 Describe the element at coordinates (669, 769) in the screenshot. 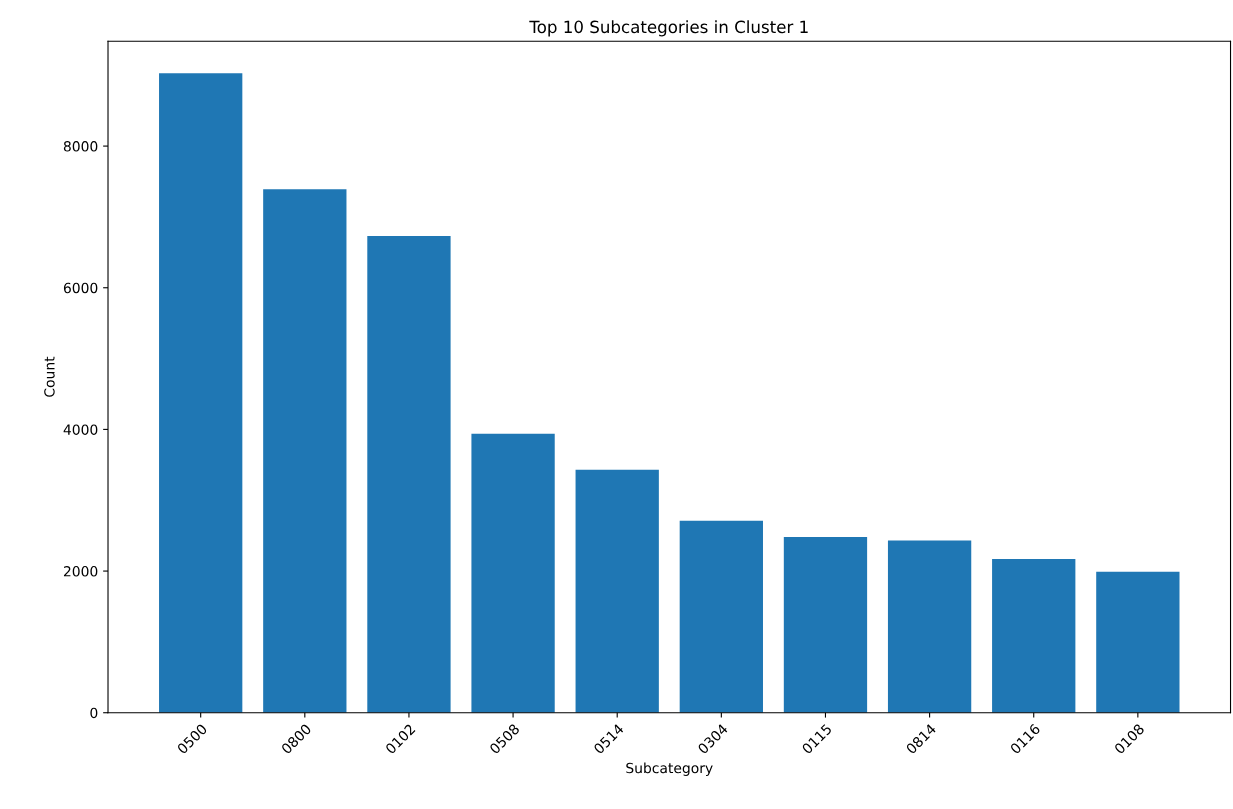

I see `x-axis-title: Subcategory` at that location.